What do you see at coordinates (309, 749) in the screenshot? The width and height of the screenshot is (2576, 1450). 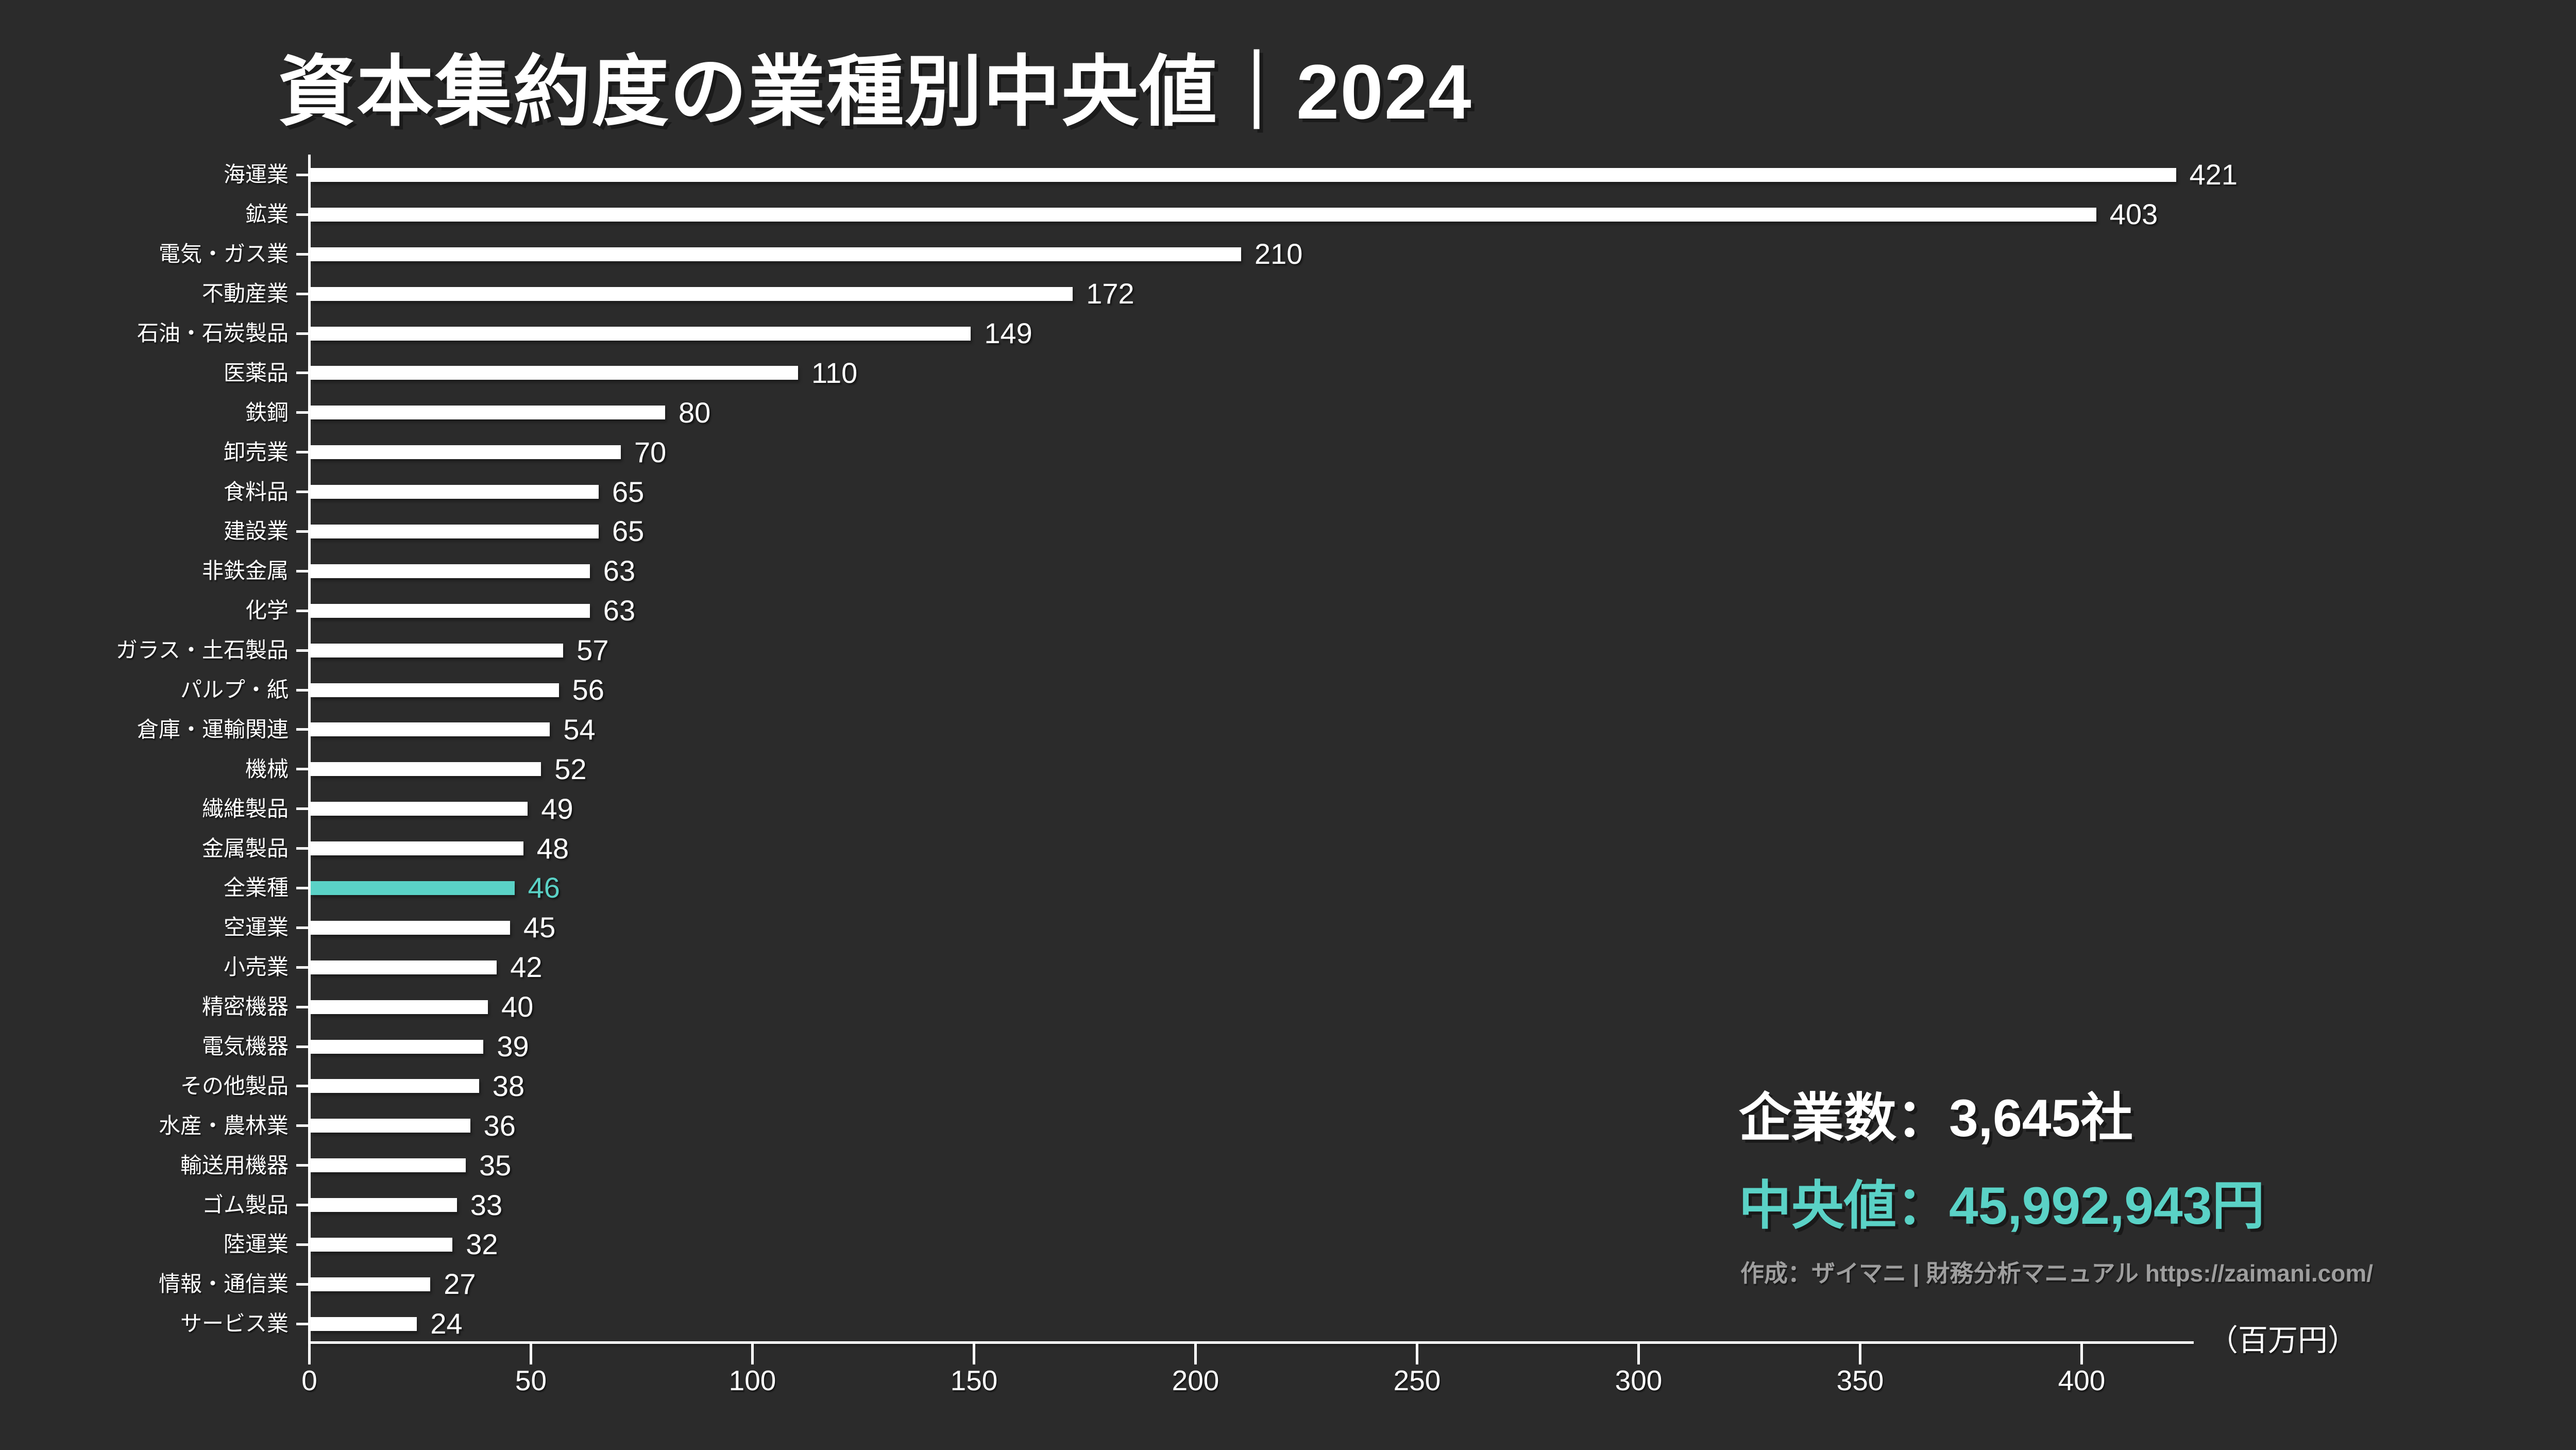 I see `y-axis-line` at bounding box center [309, 749].